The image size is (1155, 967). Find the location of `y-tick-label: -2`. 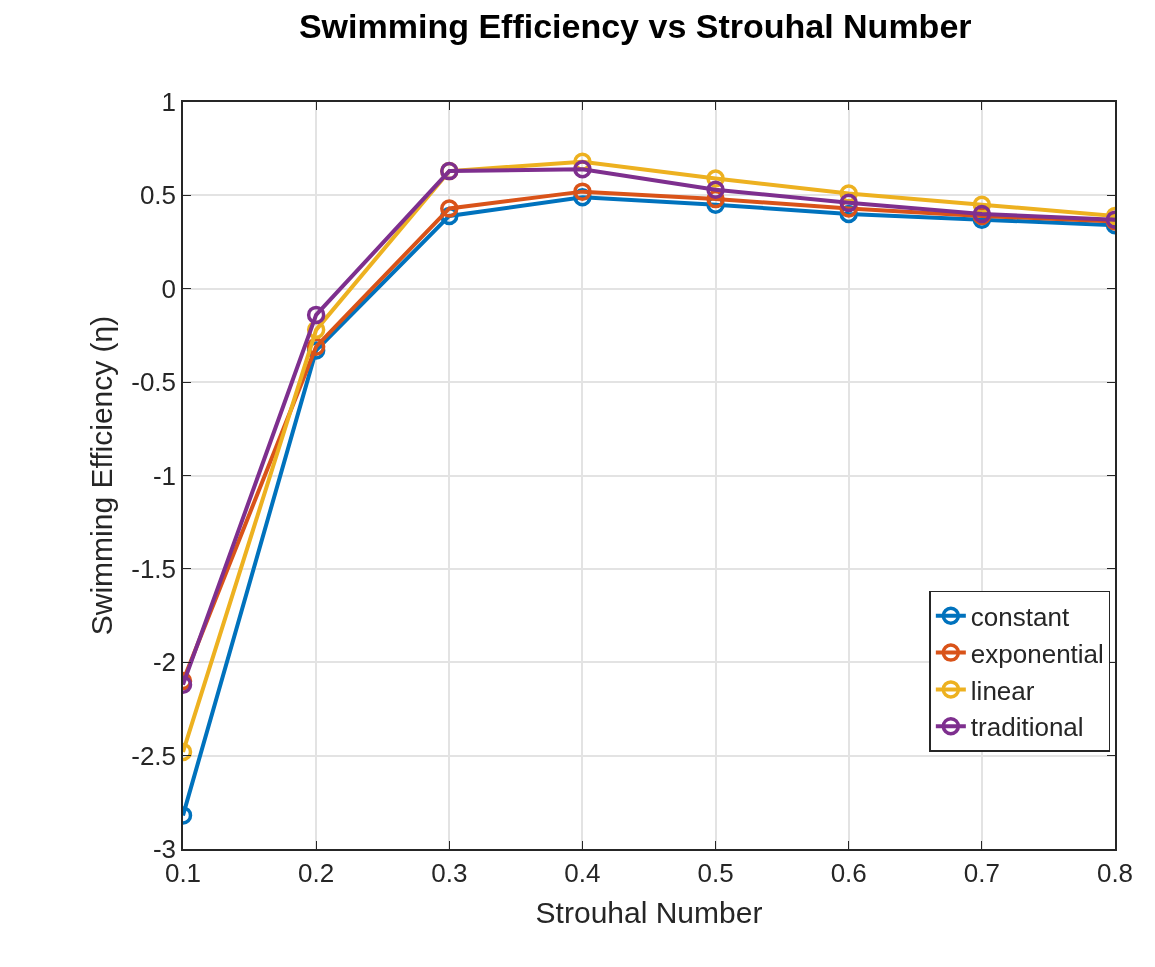

y-tick-label: -2 is located at coordinates (164, 662).